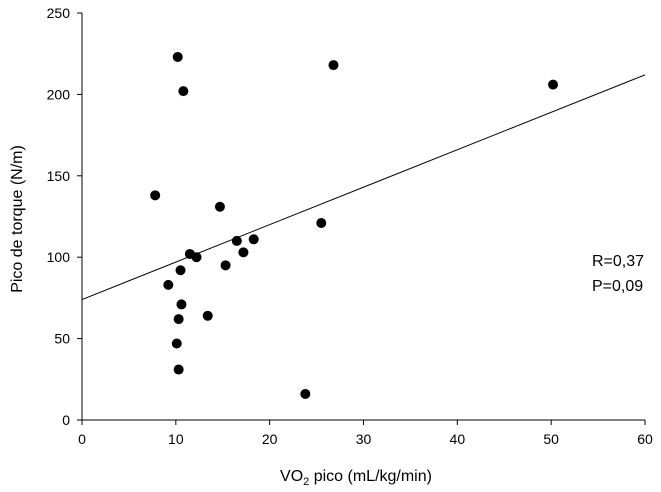  I want to click on y-ticks: 0 50 100 150 200 250, so click(64, 216).